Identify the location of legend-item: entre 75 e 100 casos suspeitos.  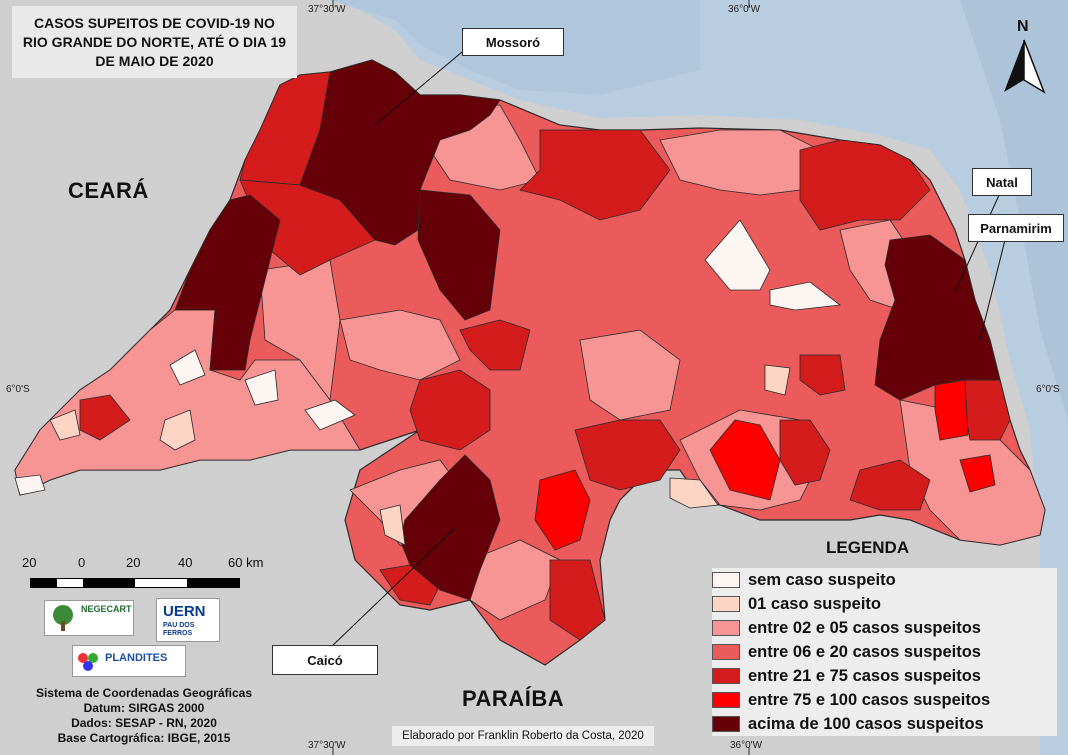
(851, 700).